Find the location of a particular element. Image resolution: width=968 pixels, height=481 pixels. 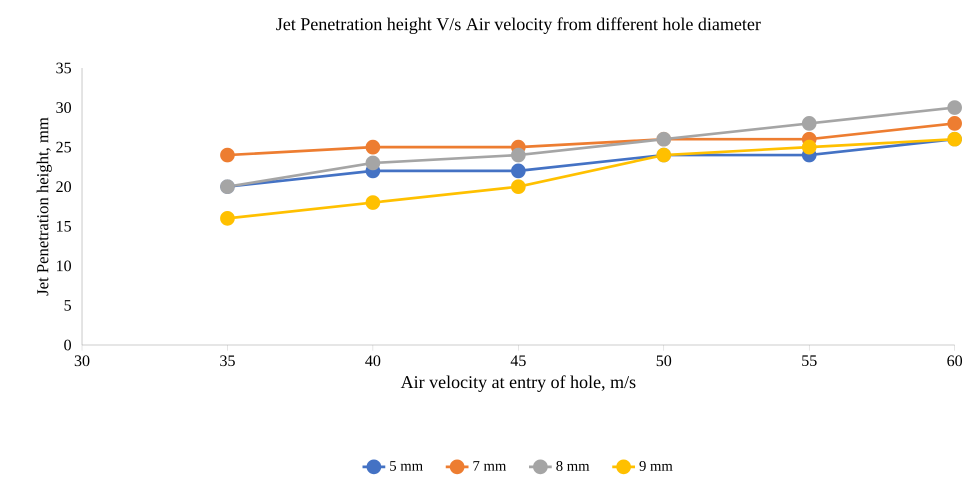

y-tick-label: 20 is located at coordinates (63, 186).